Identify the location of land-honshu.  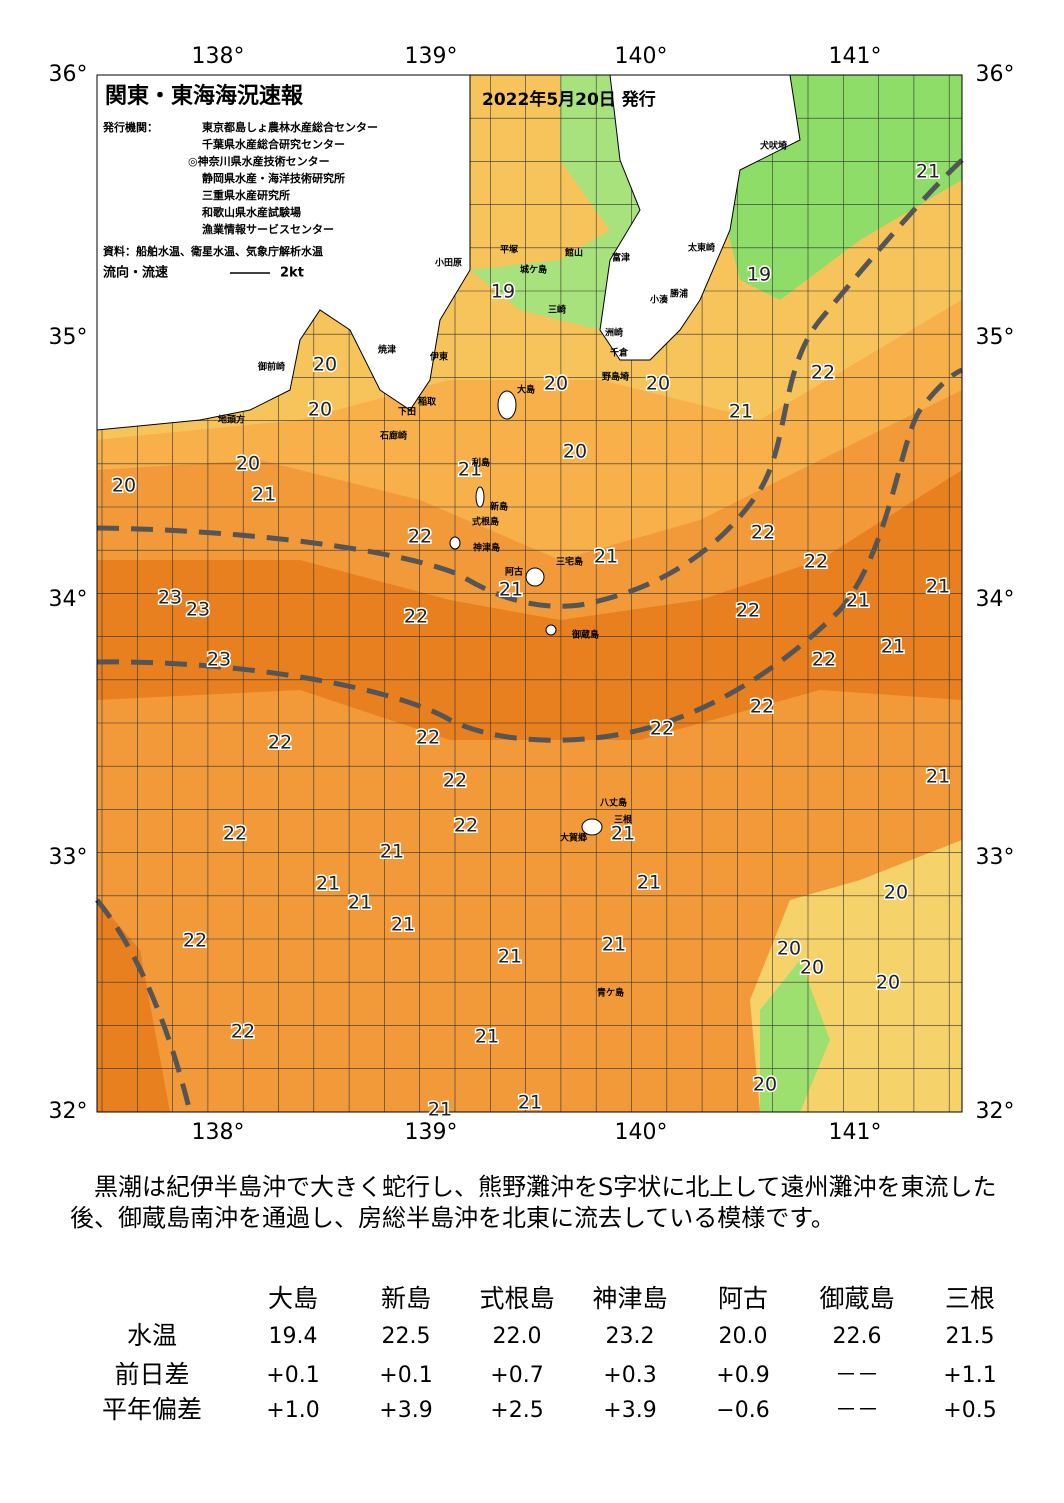
(283, 252).